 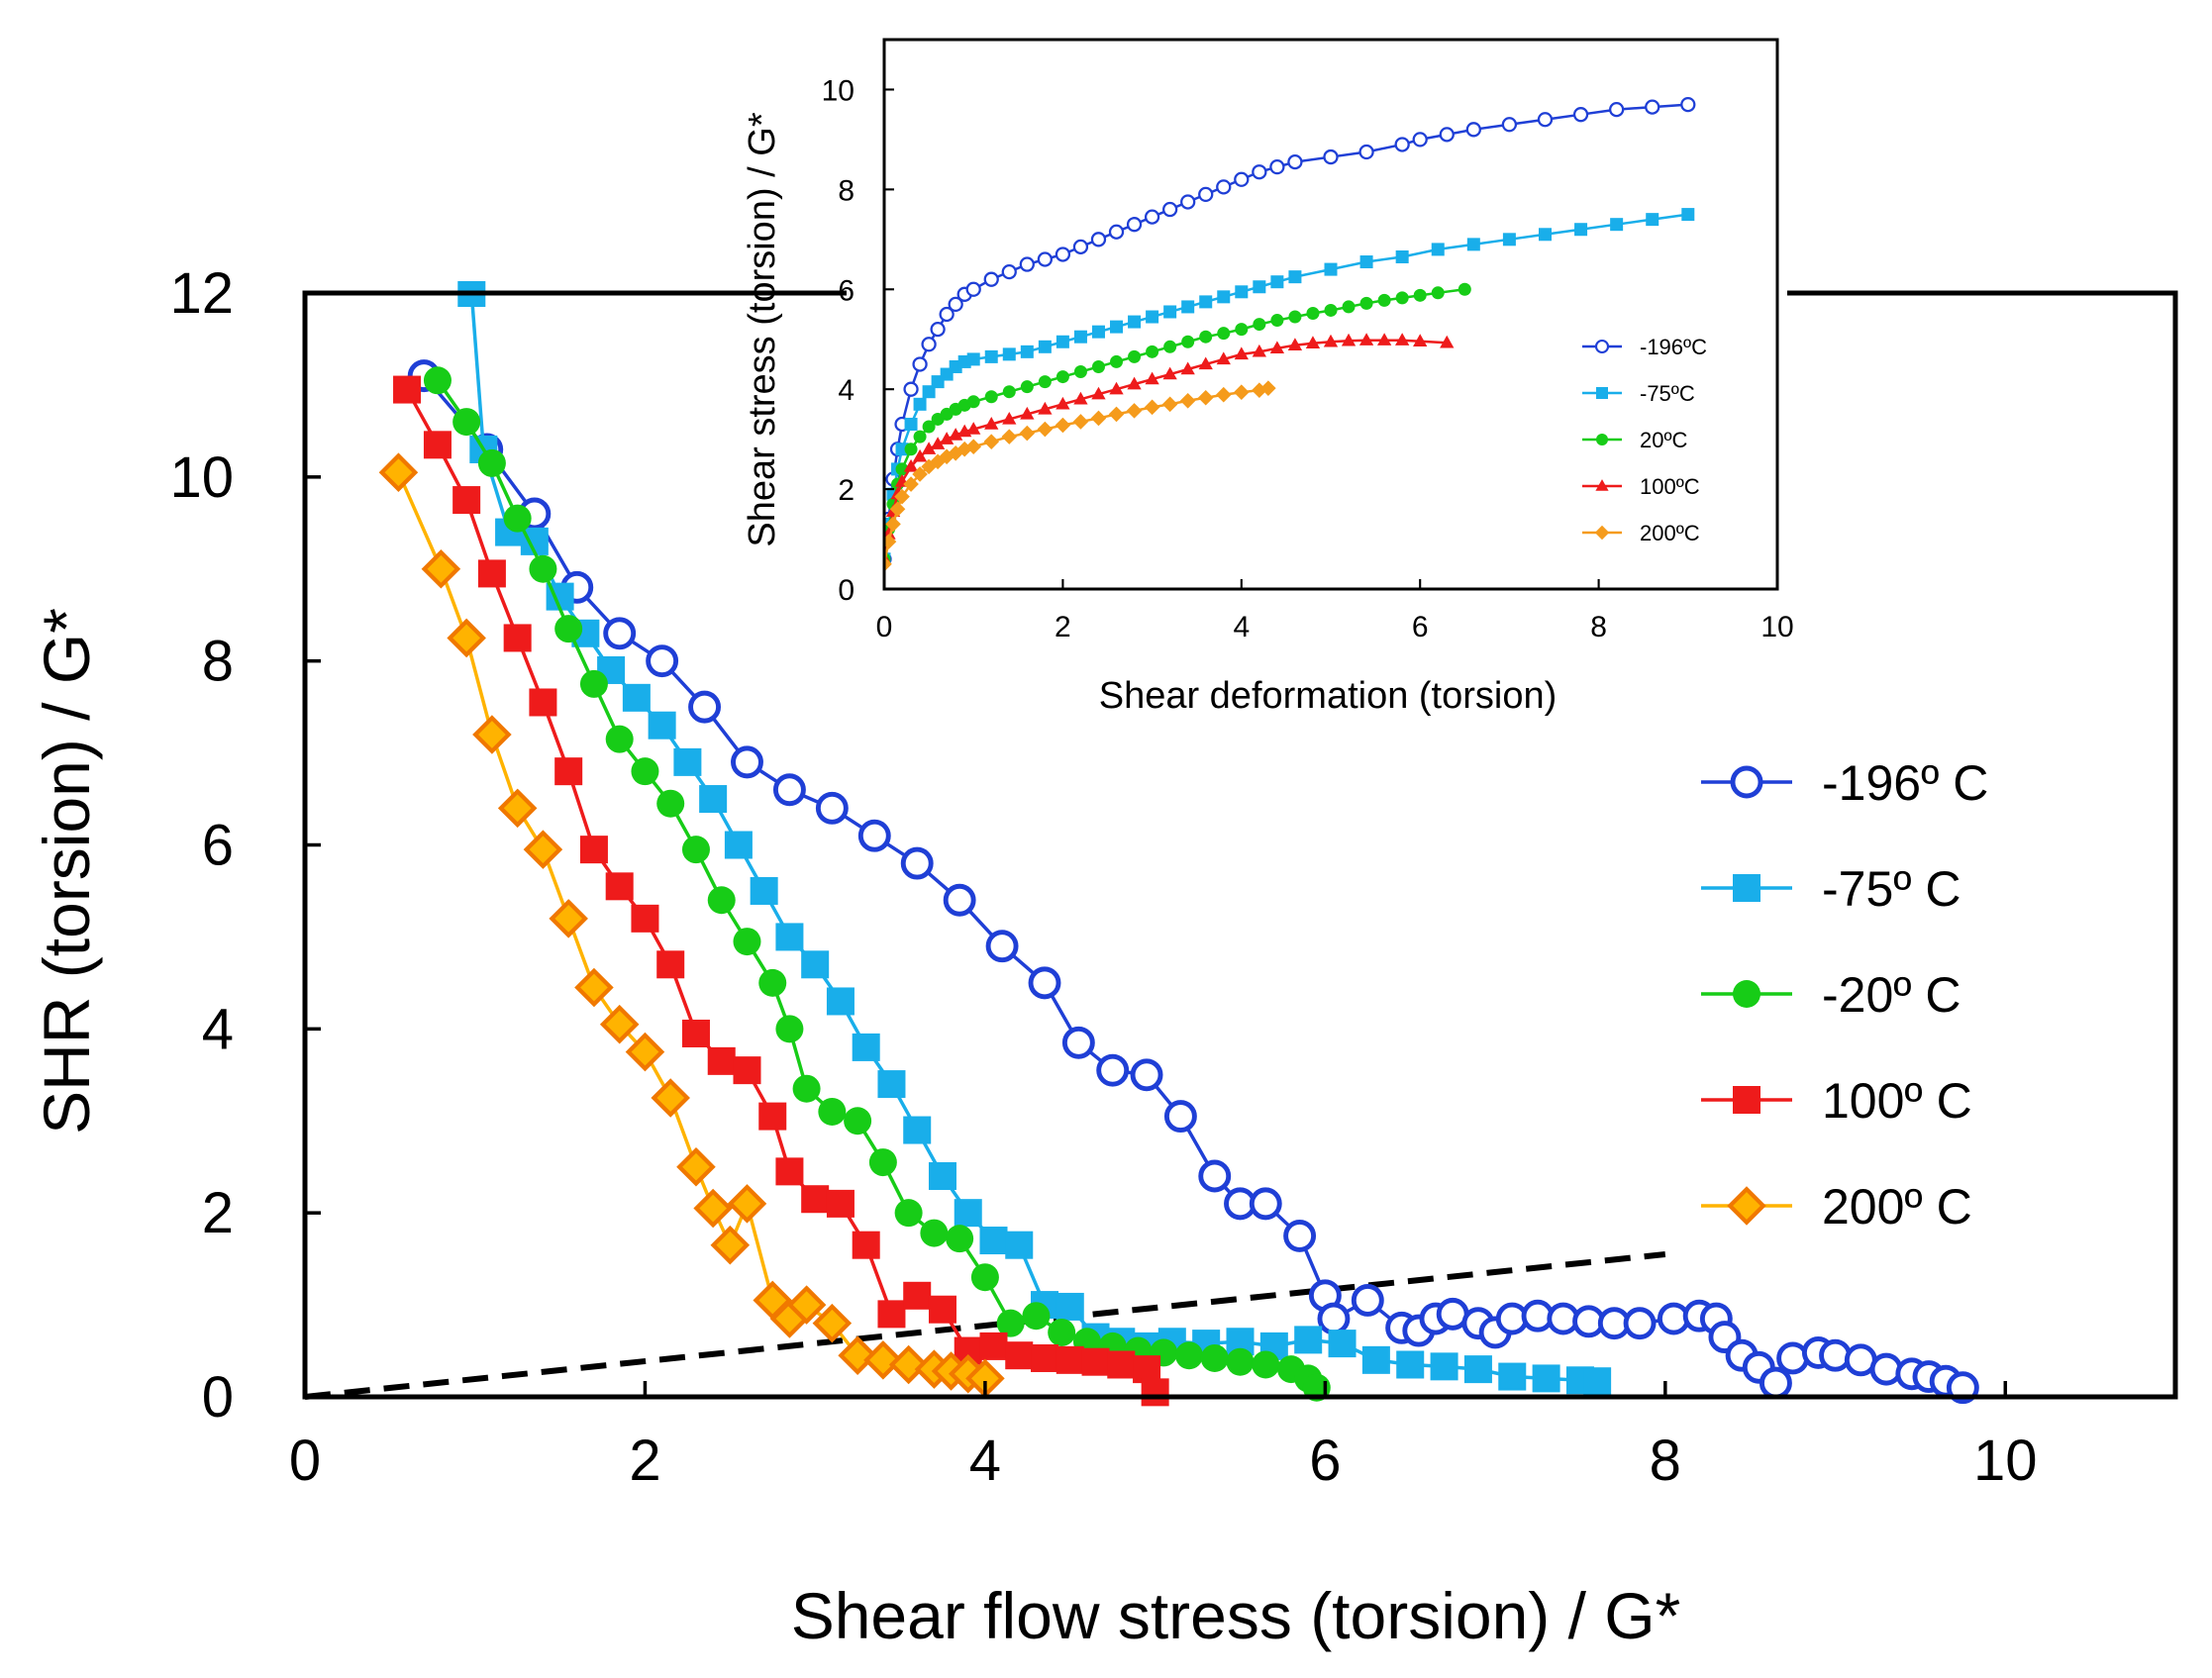 What do you see at coordinates (218, 662) in the screenshot?
I see `y-tick-label: 8` at bounding box center [218, 662].